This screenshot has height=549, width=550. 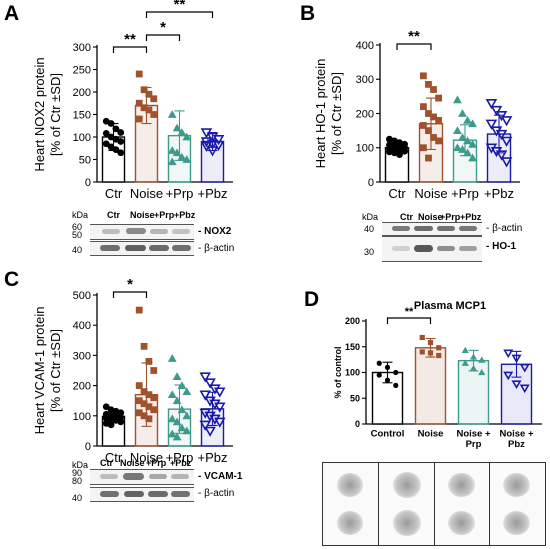 What do you see at coordinates (156, 463) in the screenshot?
I see `blot-lane-label: +Prp` at bounding box center [156, 463].